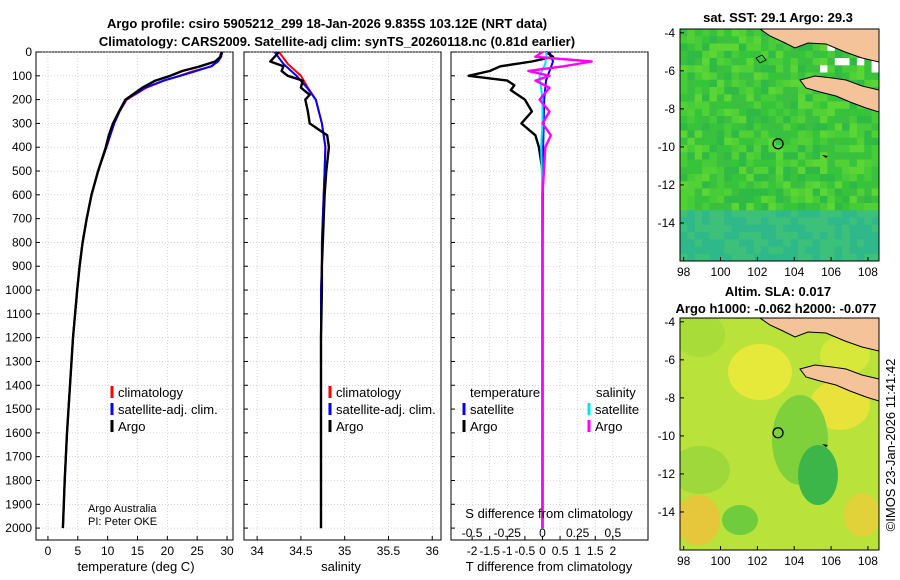  What do you see at coordinates (667, 474) in the screenshot?
I see `lat-tick-label: -12` at bounding box center [667, 474].